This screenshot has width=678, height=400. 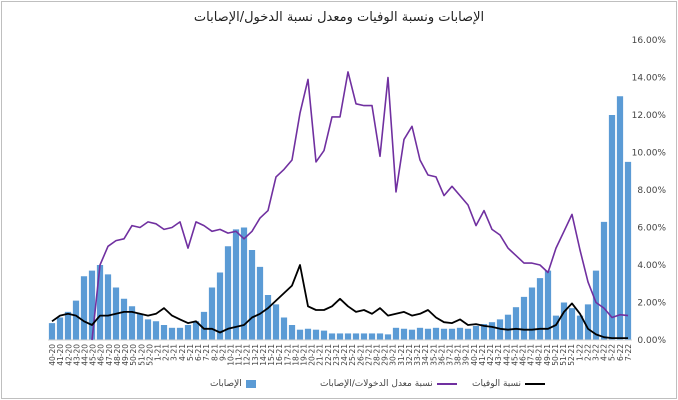 I want to click on x-tick-label: 1-21, so click(x=158, y=352).